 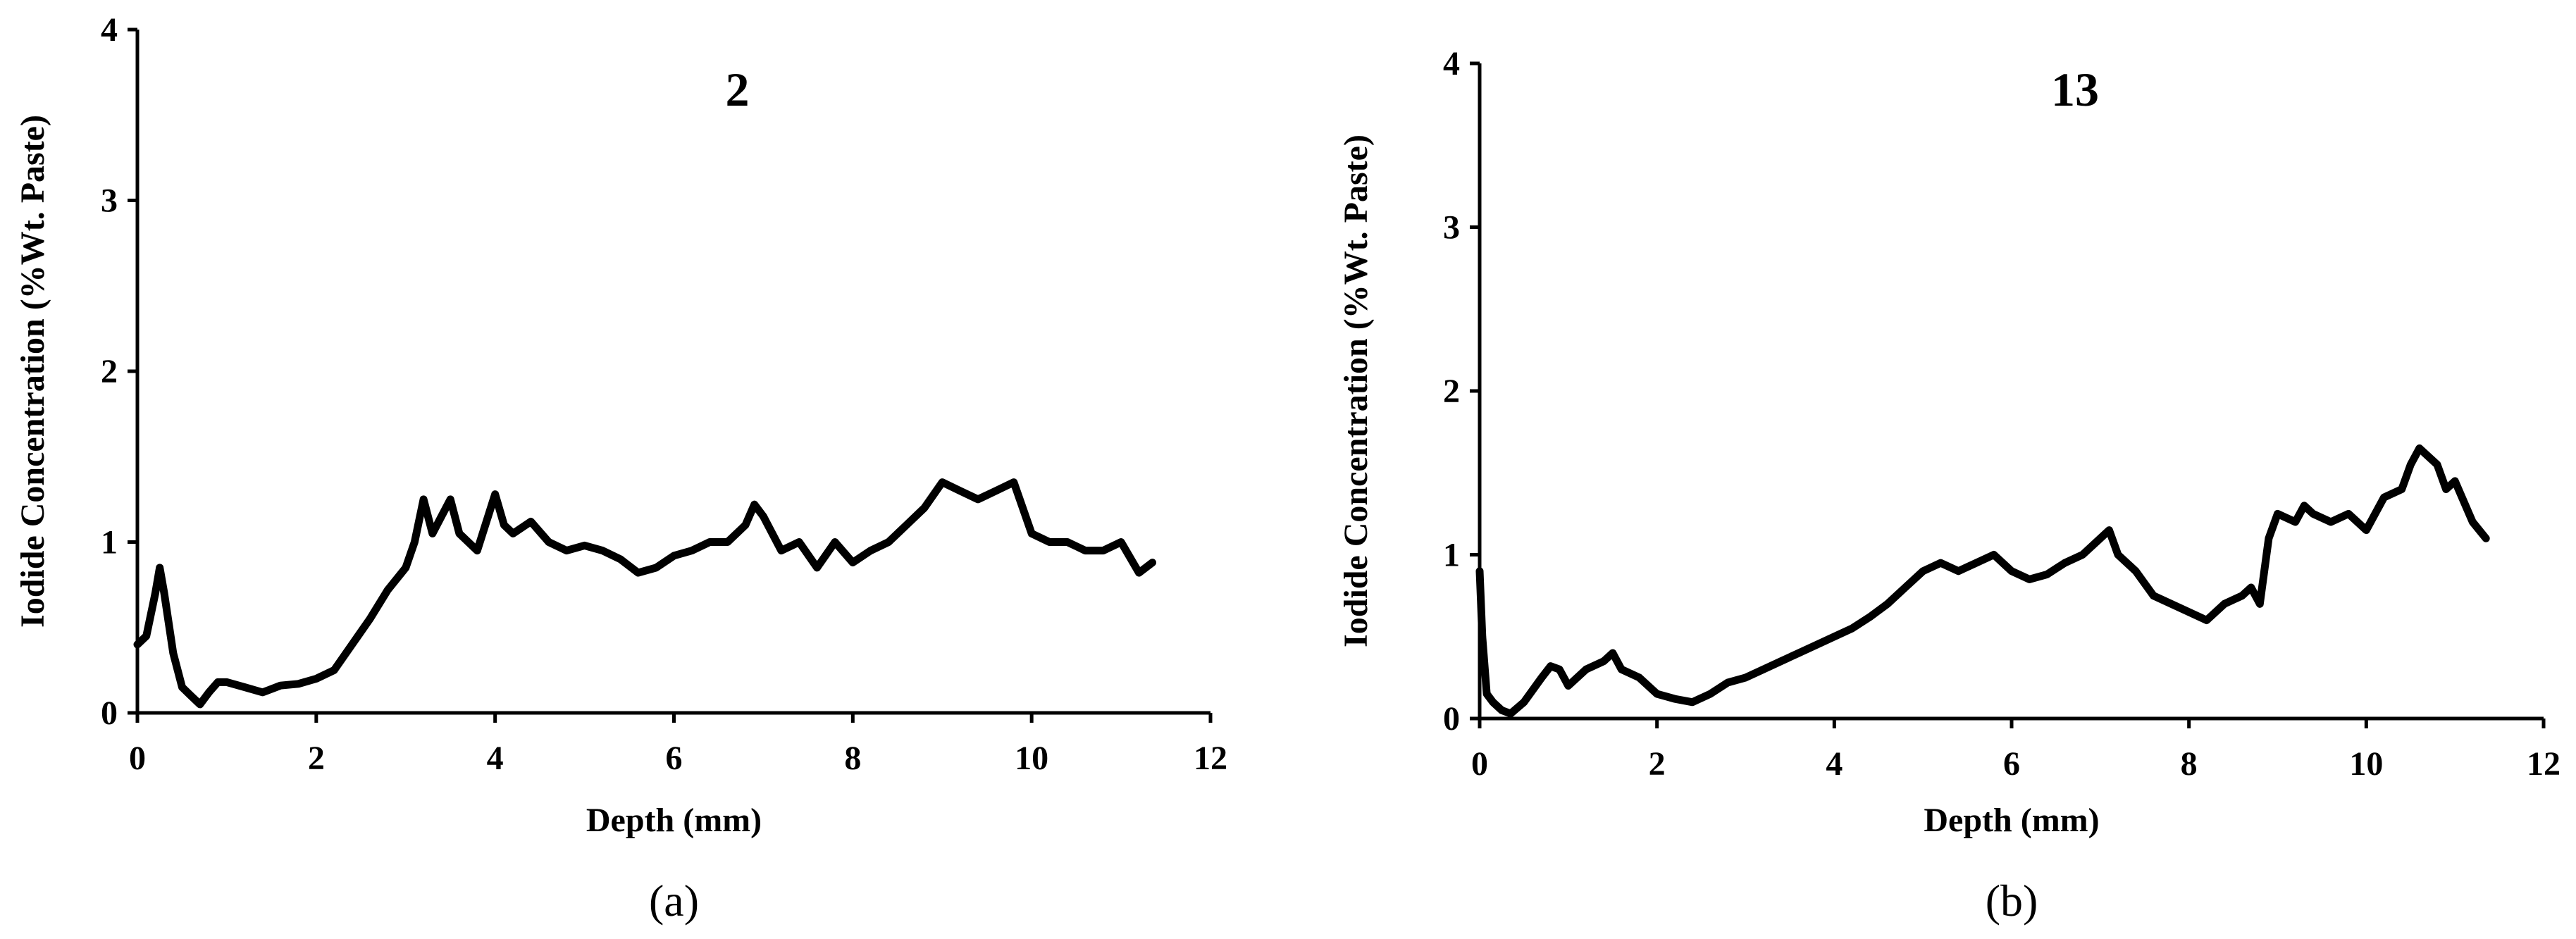 I want to click on chart-title: 2, so click(x=738, y=89).